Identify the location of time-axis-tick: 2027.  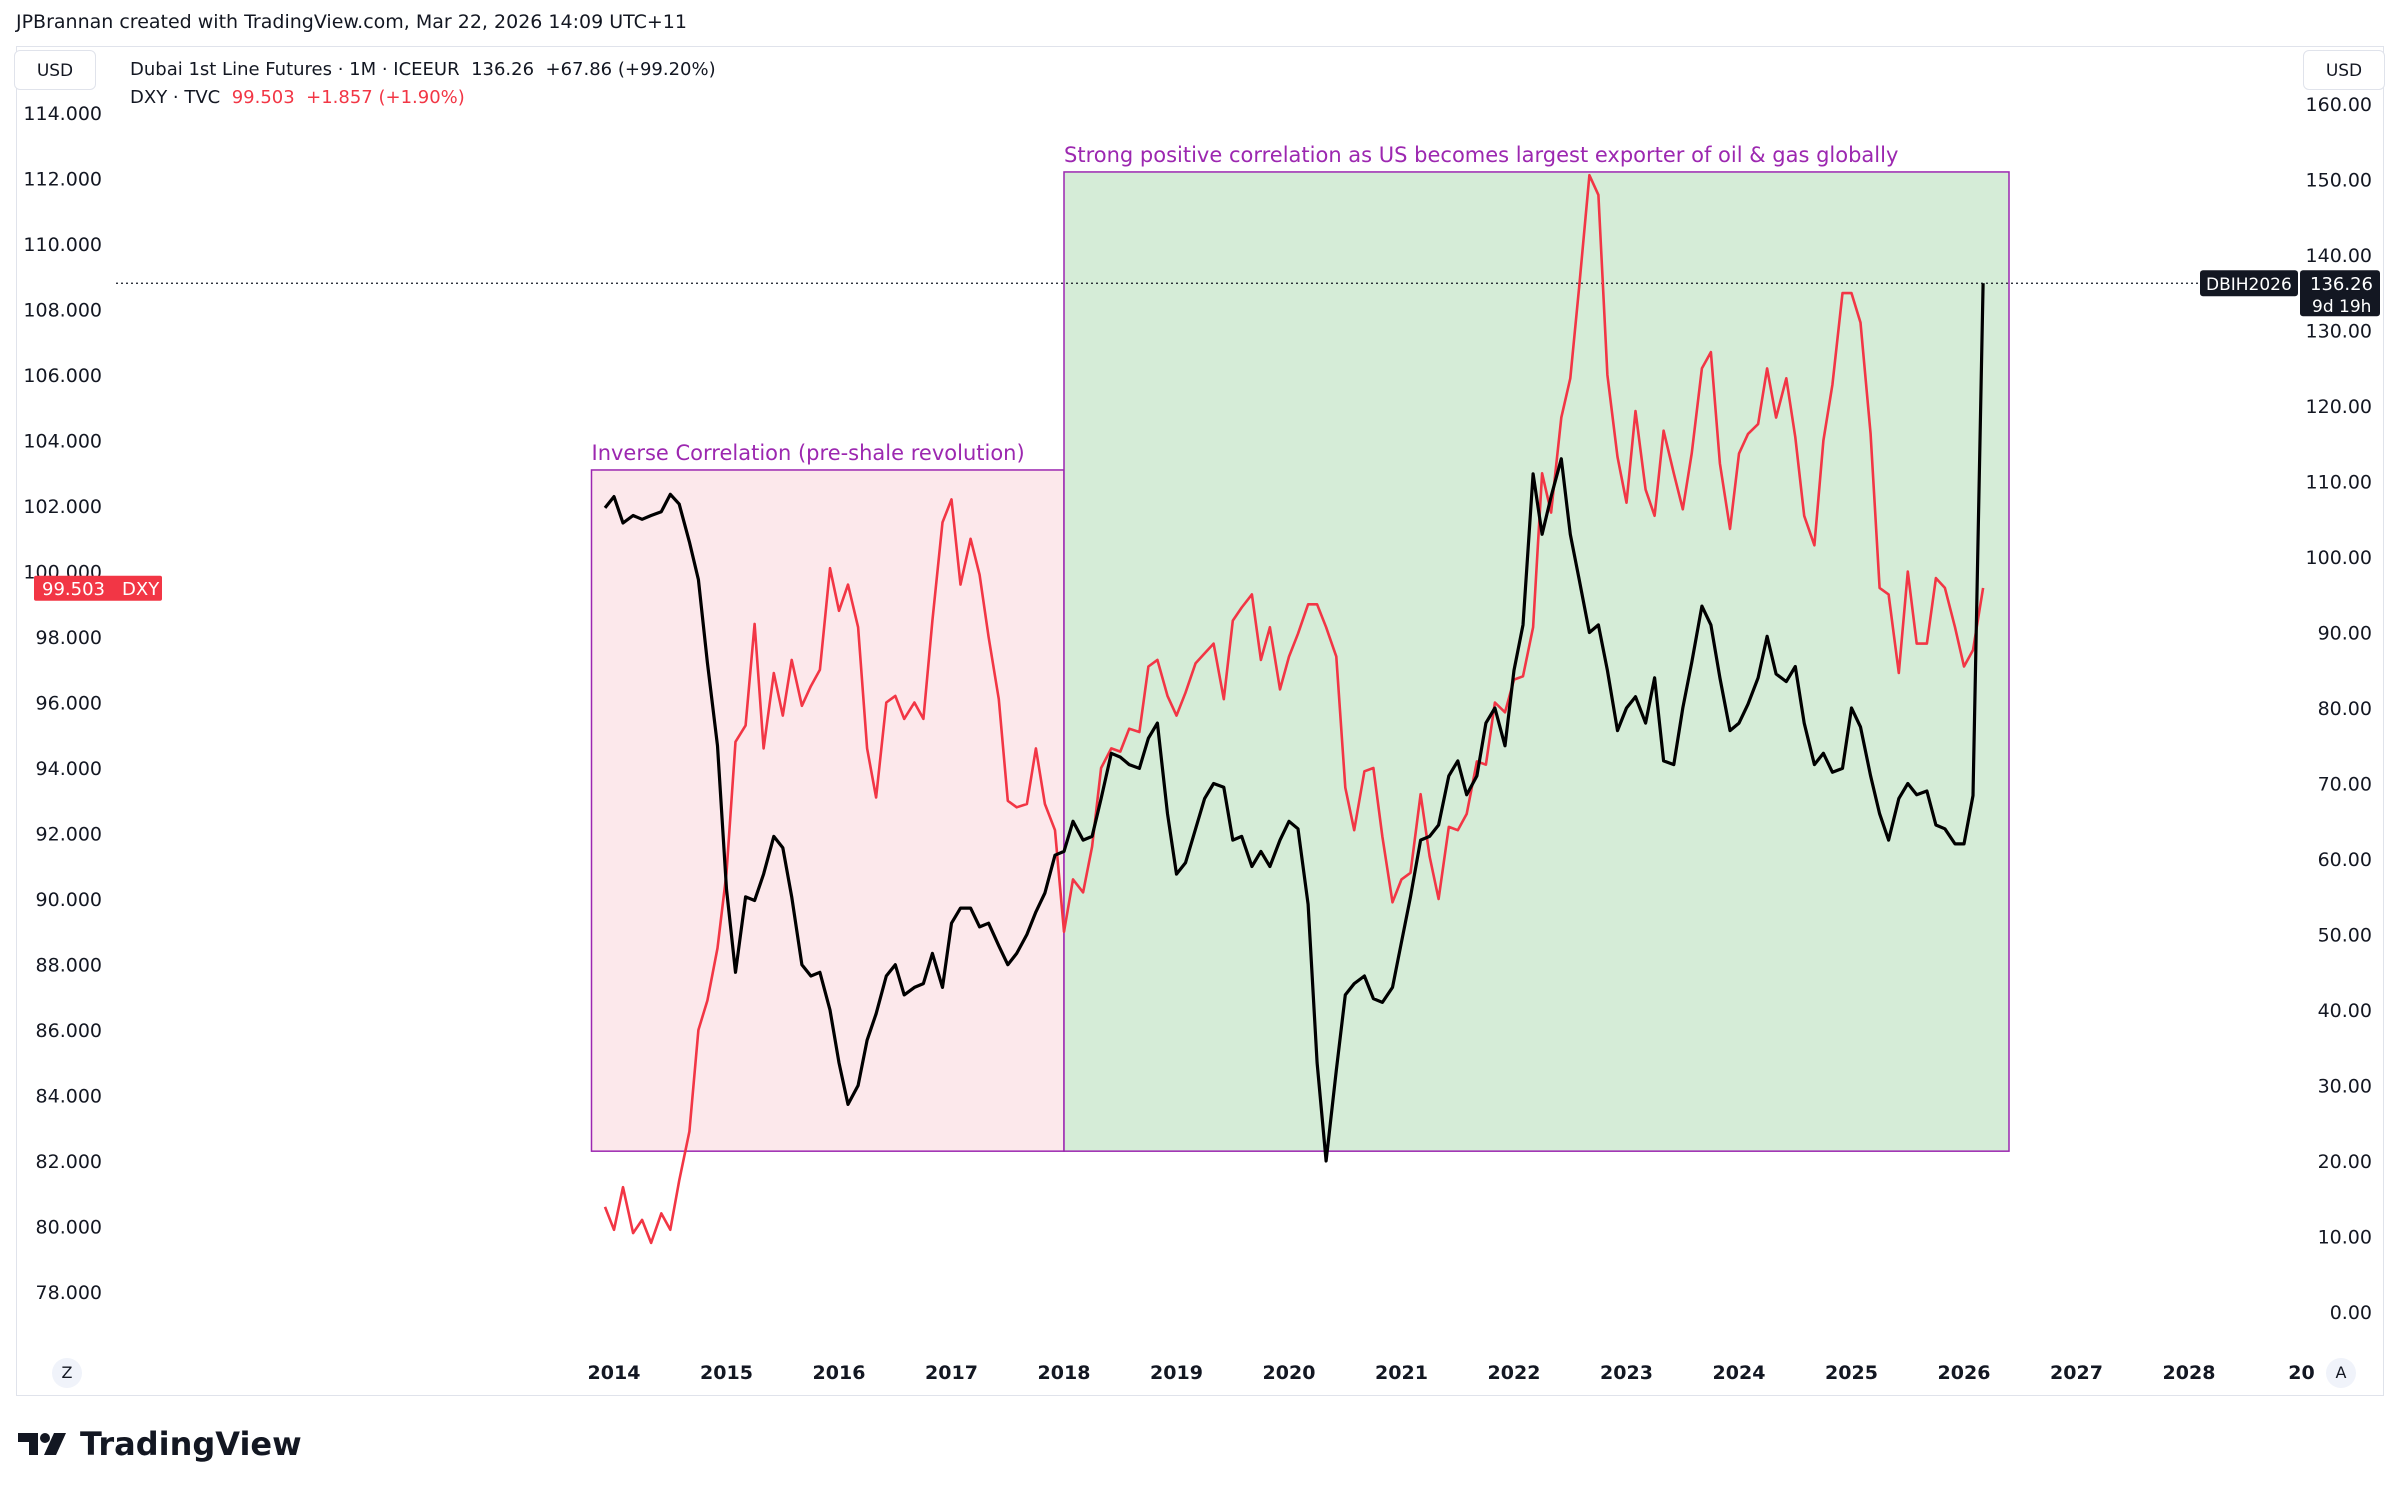
(2076, 1373).